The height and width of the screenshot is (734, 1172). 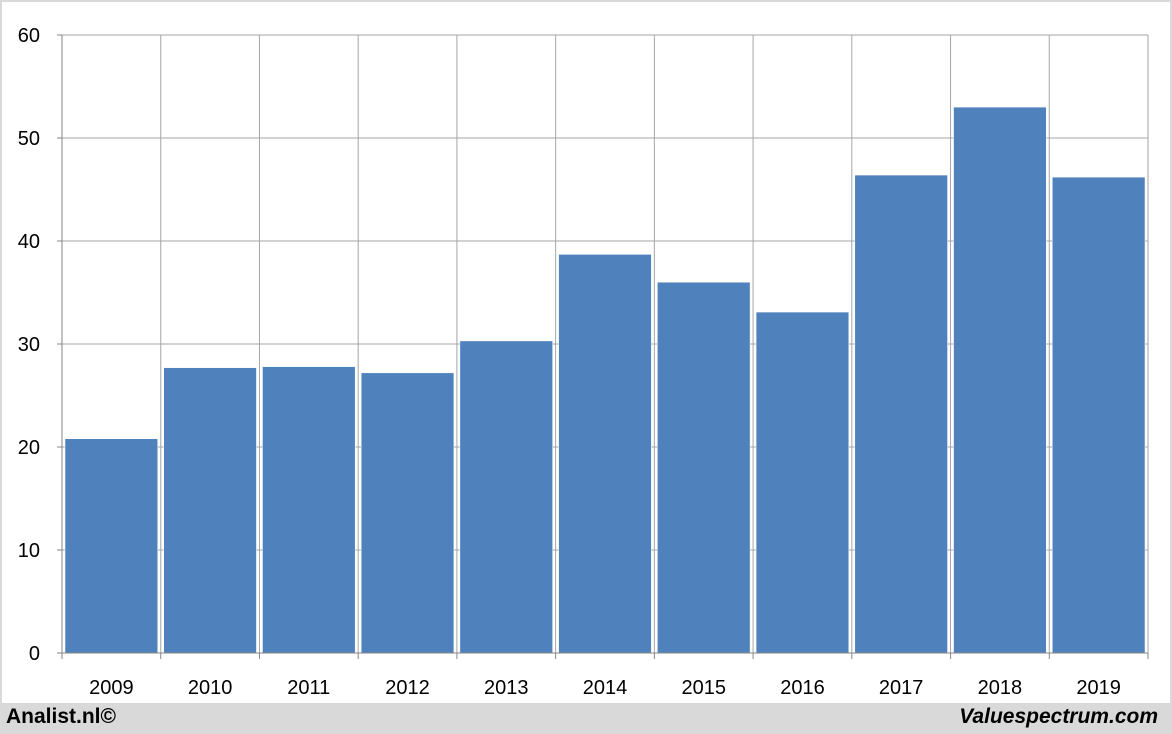 I want to click on x-tick-label: 2013, so click(x=506, y=688).